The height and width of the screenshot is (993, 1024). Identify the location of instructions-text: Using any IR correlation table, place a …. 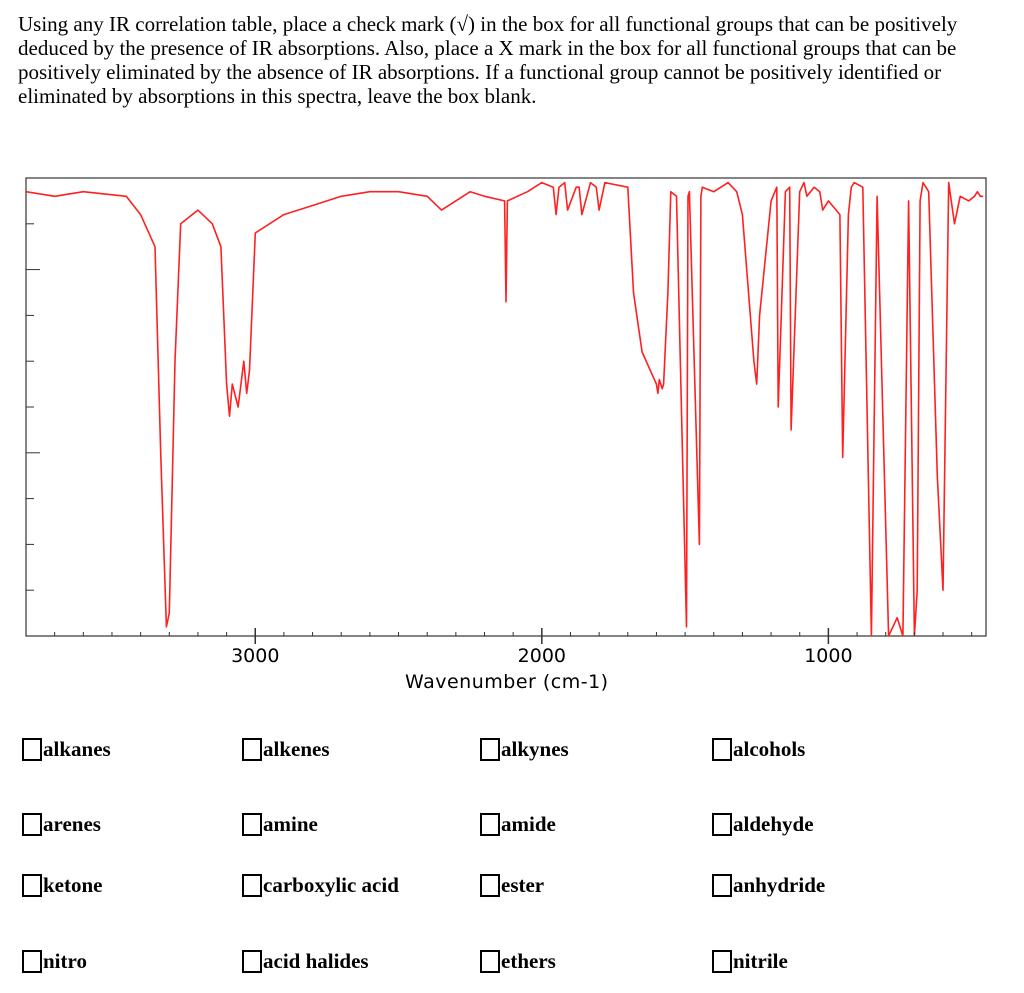
(488, 60).